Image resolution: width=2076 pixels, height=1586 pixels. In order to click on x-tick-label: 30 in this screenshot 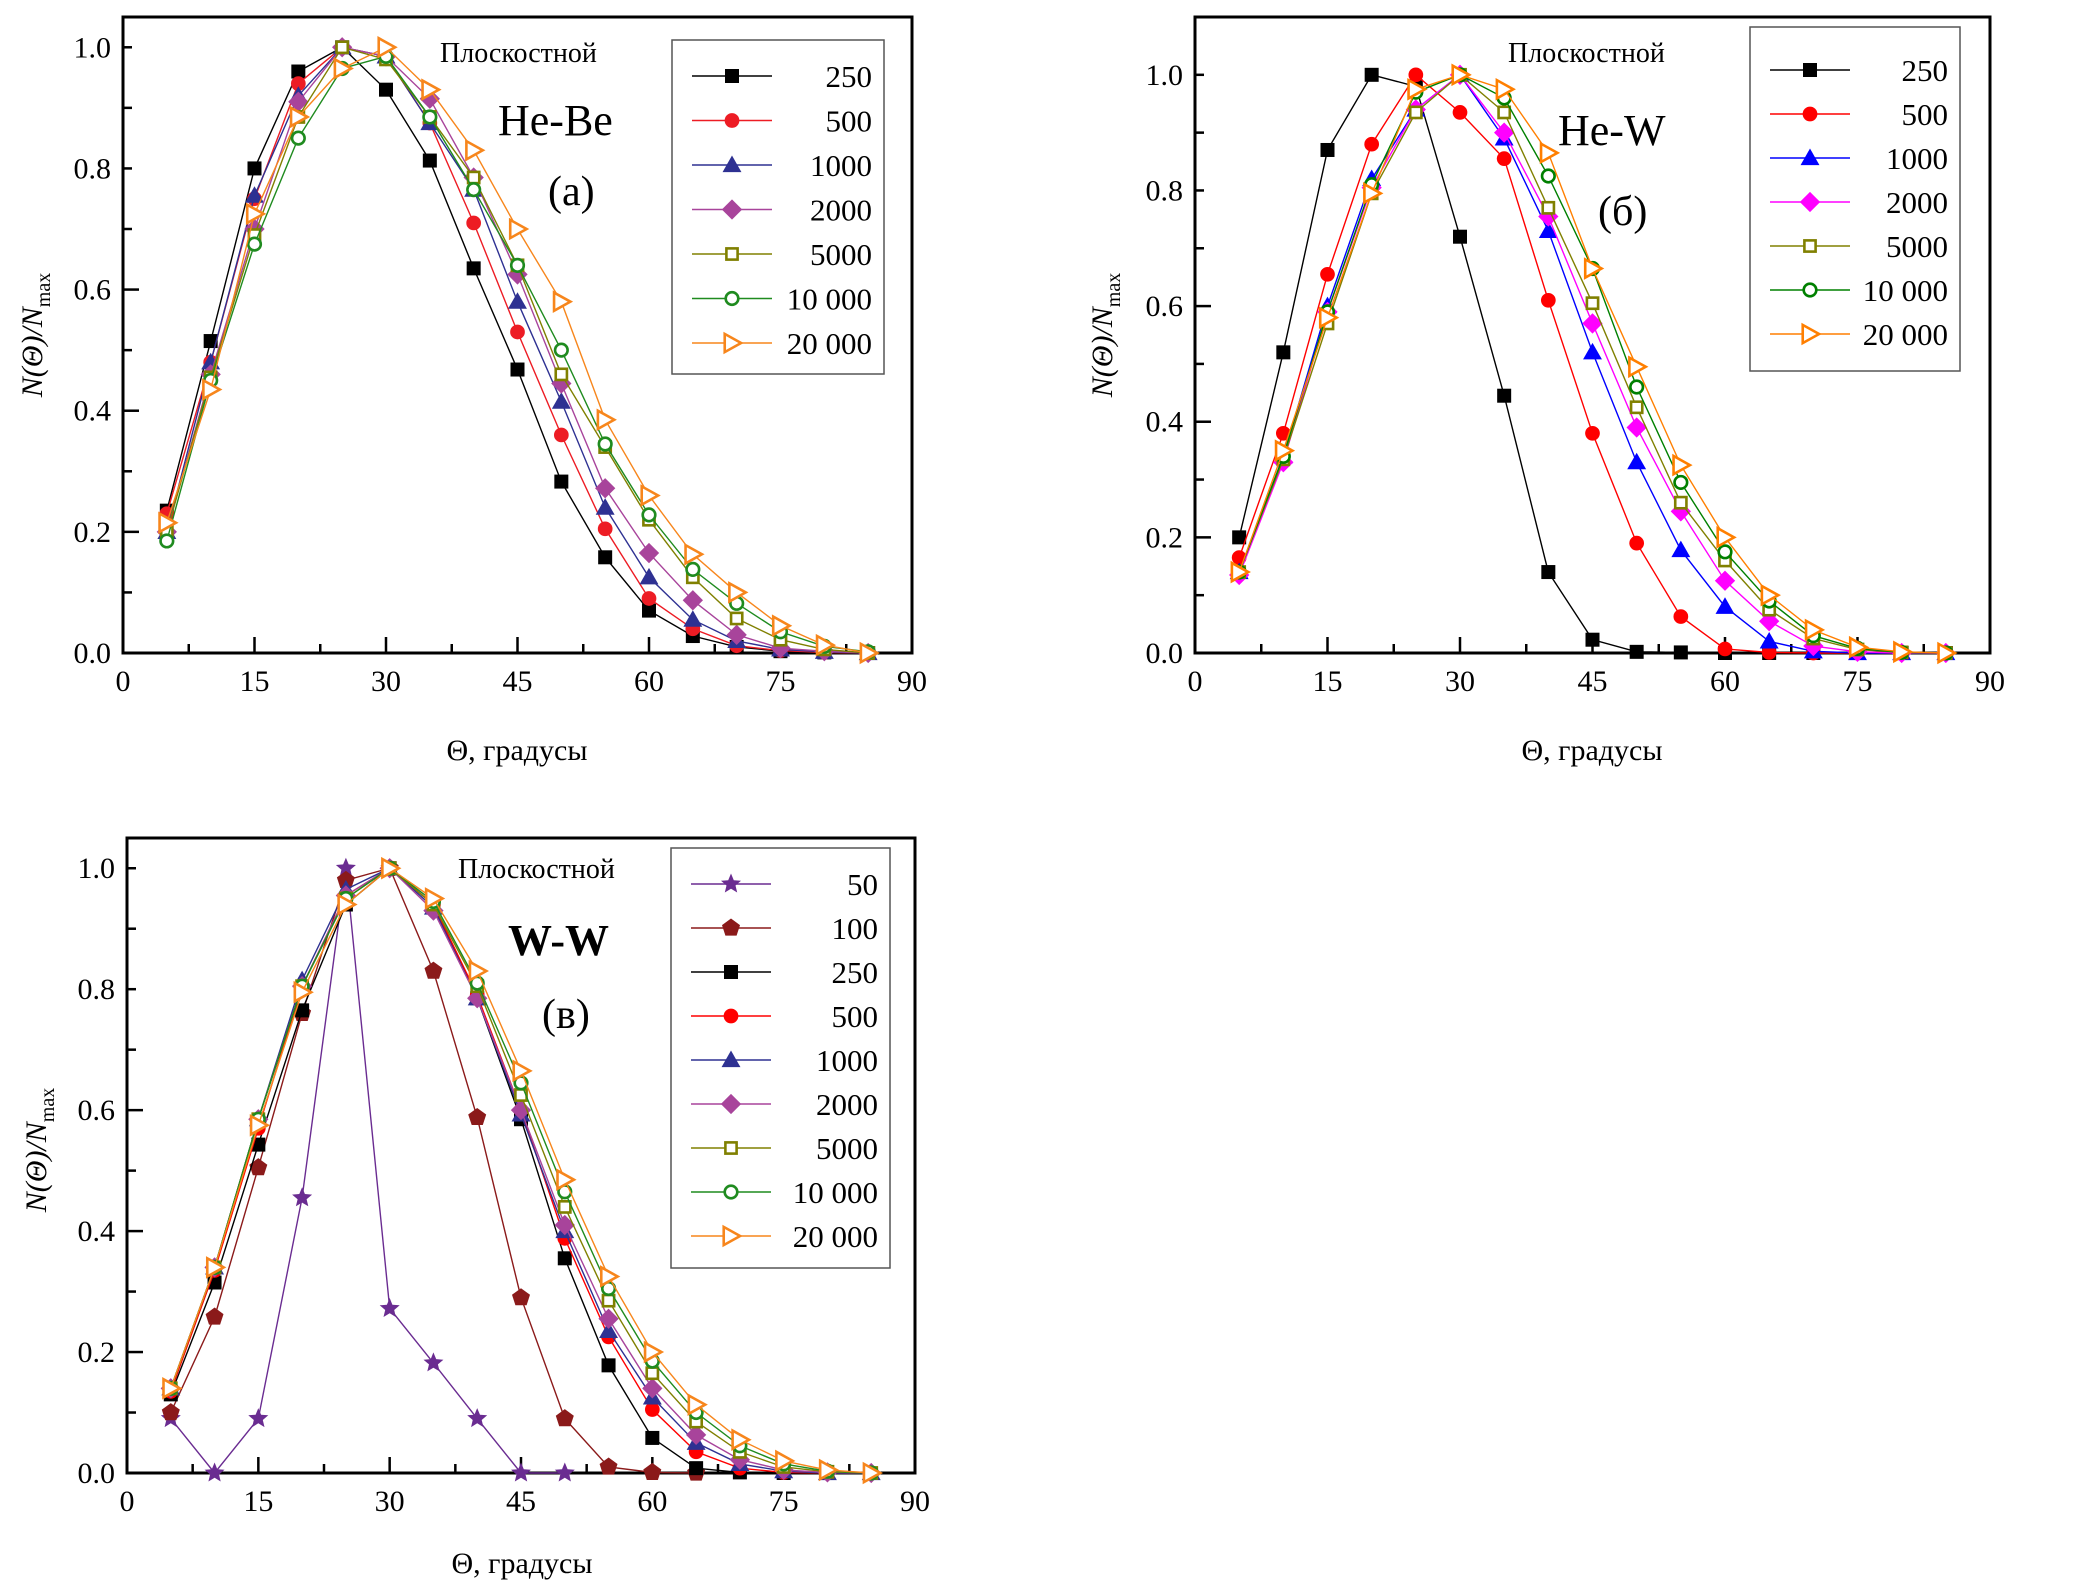, I will do `click(390, 1501)`.